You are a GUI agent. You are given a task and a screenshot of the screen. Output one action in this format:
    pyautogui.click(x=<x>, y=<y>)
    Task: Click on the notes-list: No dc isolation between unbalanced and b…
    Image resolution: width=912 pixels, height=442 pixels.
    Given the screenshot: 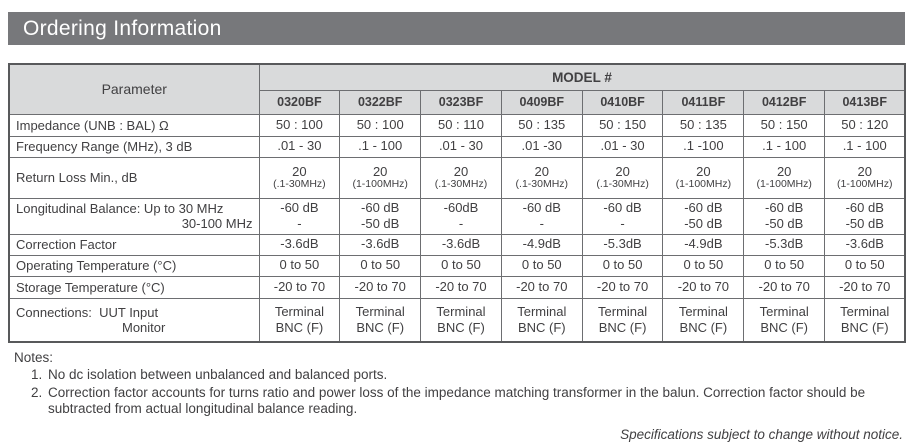 What is the action you would take?
    pyautogui.click(x=459, y=392)
    